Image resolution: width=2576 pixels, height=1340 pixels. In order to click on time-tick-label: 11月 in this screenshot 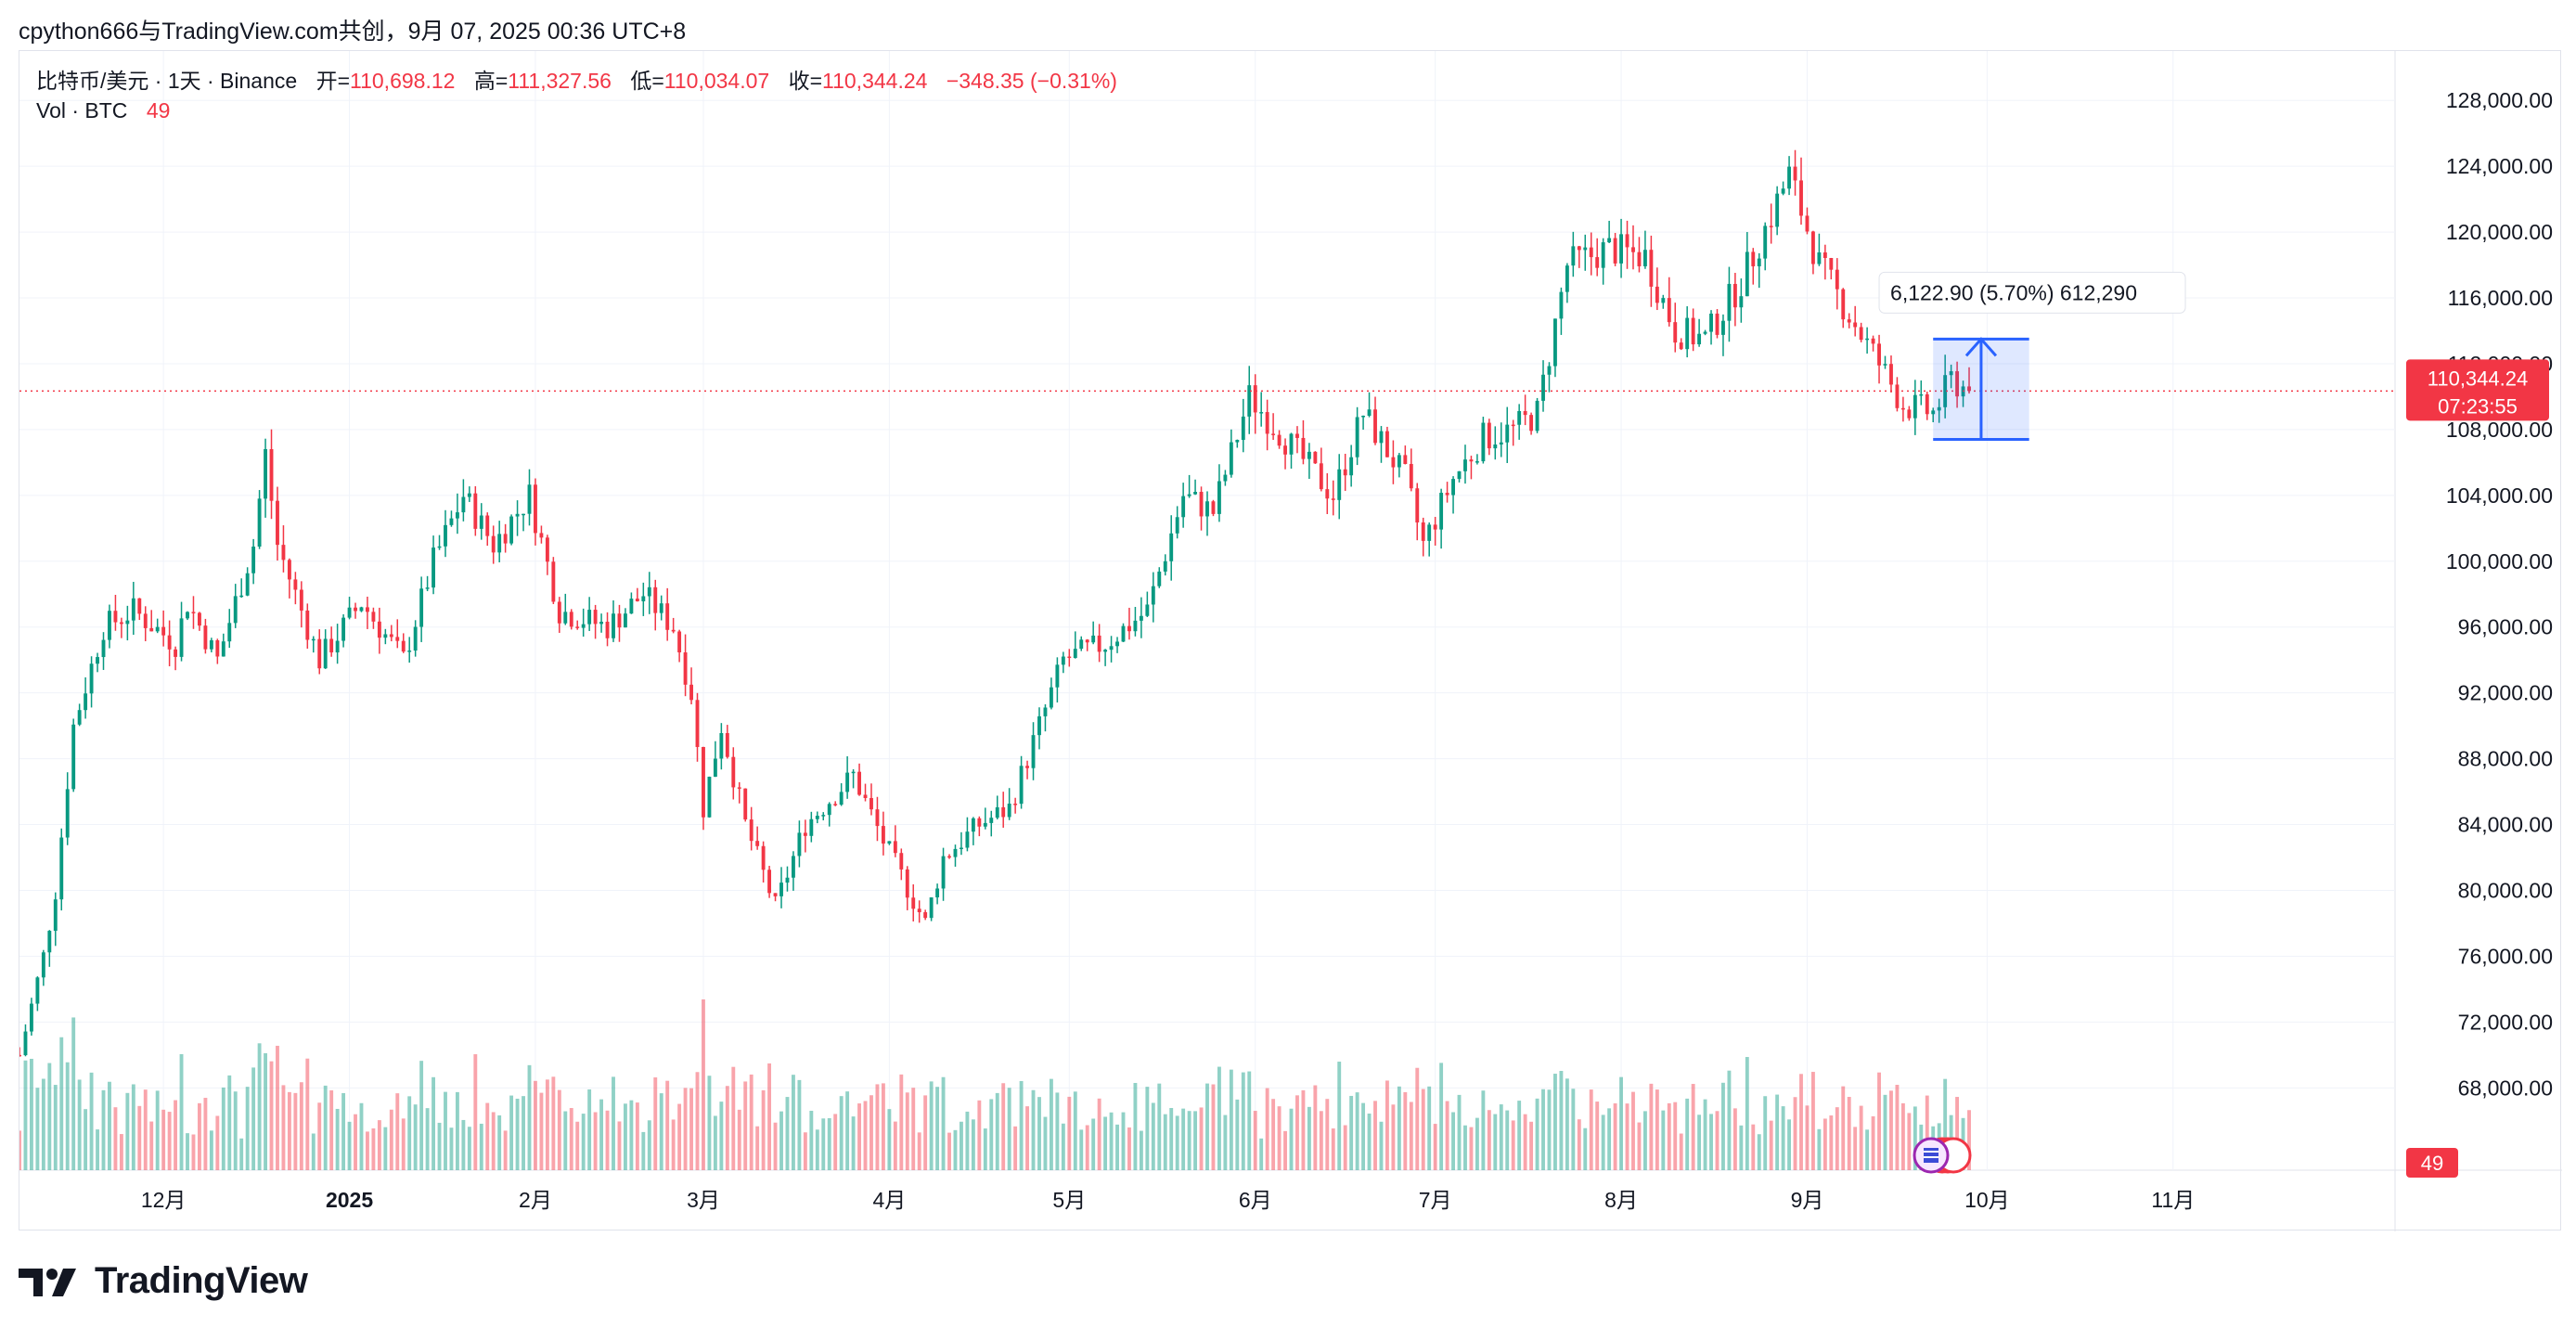, I will do `click(2173, 1200)`.